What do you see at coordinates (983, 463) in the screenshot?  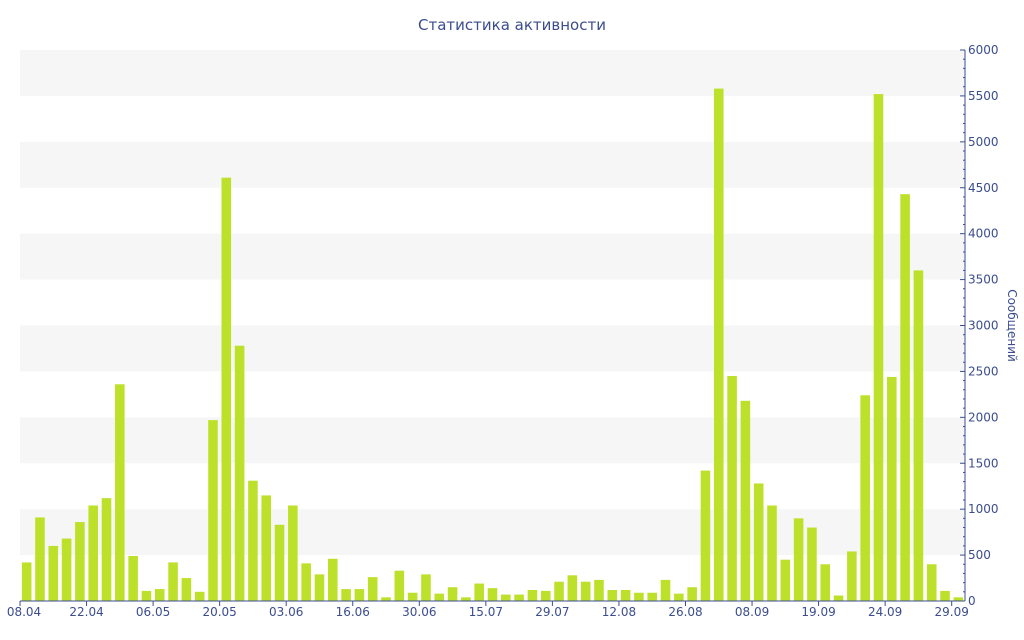 I see `y-tick-label: 1500` at bounding box center [983, 463].